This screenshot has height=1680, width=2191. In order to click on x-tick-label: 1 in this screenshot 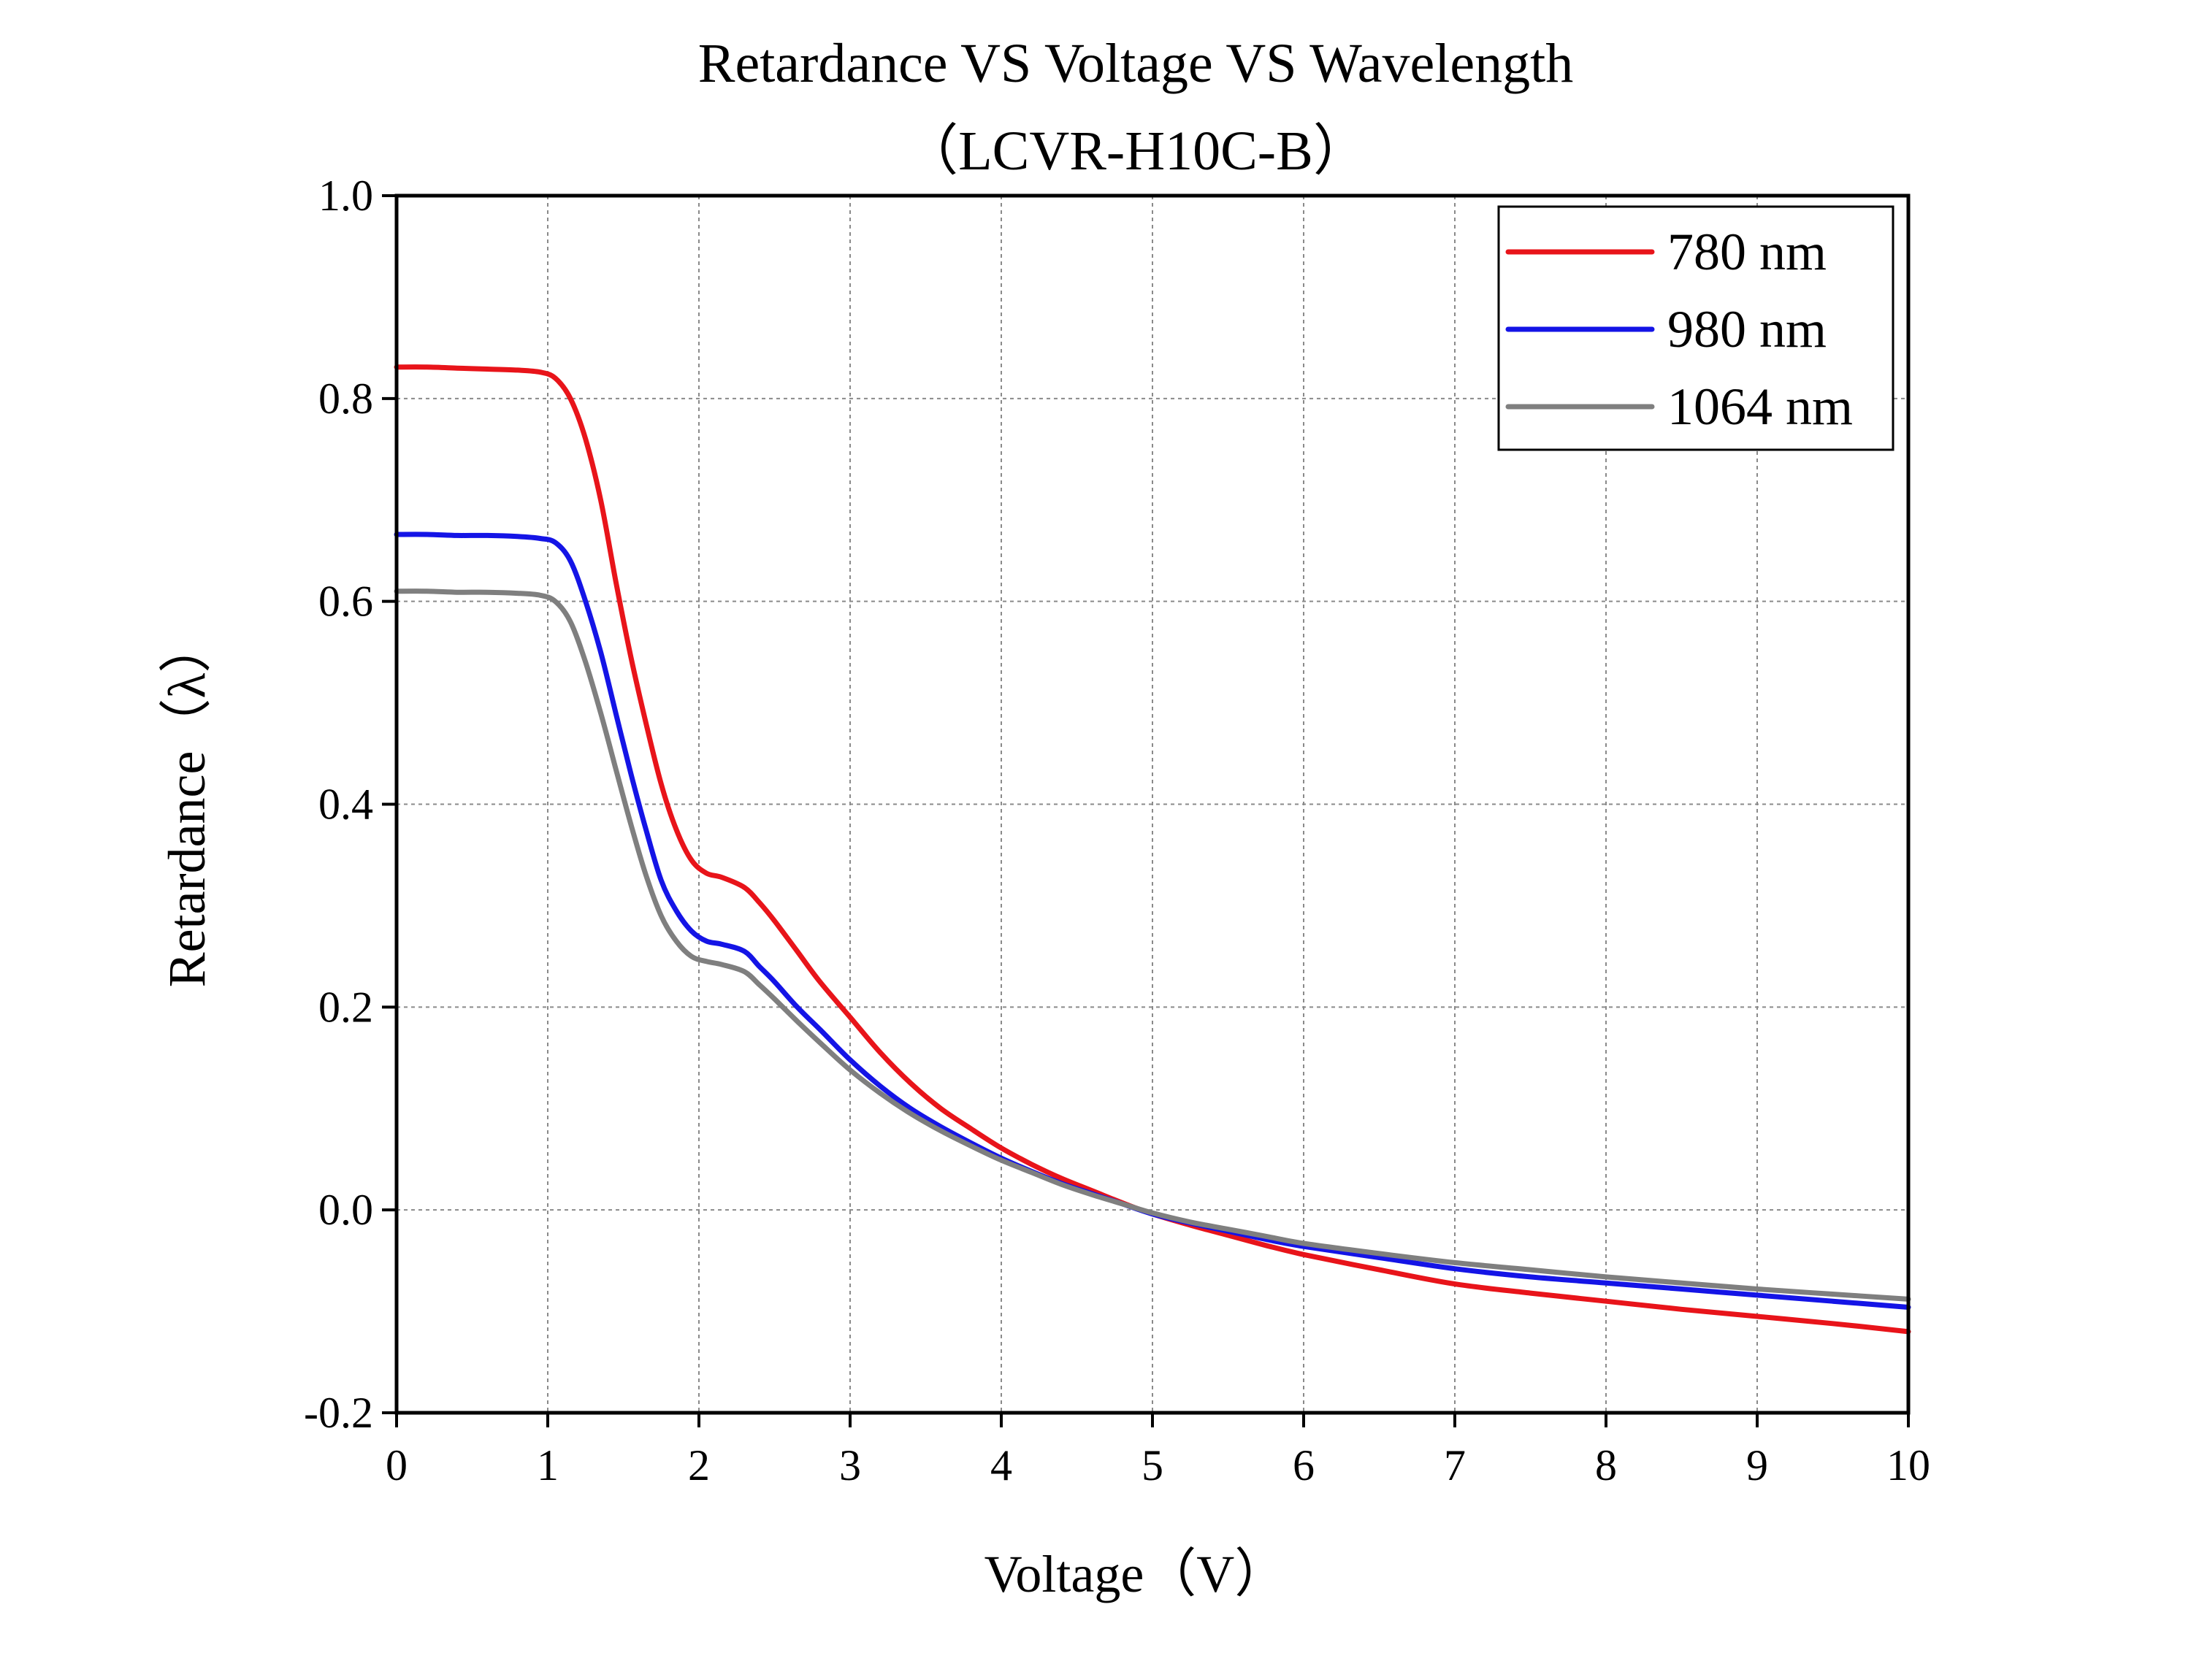, I will do `click(548, 1465)`.